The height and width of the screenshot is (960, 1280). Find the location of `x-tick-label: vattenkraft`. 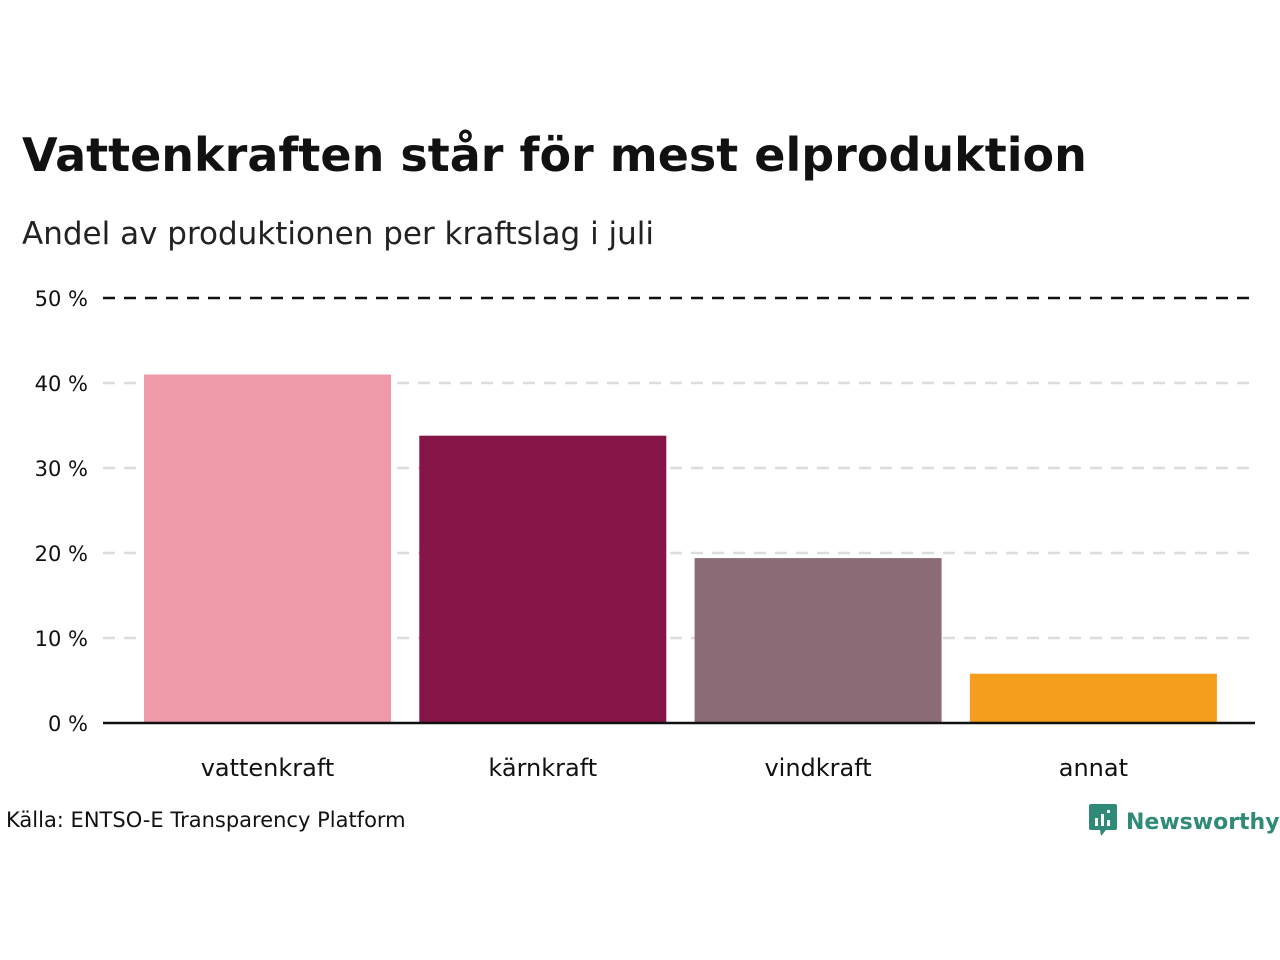

x-tick-label: vattenkraft is located at coordinates (268, 768).